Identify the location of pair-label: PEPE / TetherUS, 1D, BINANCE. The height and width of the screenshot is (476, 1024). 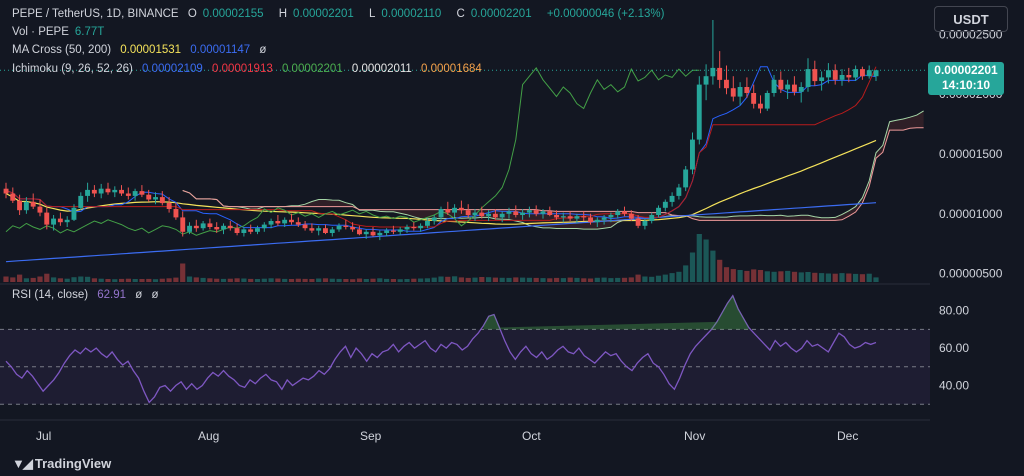
(95, 14).